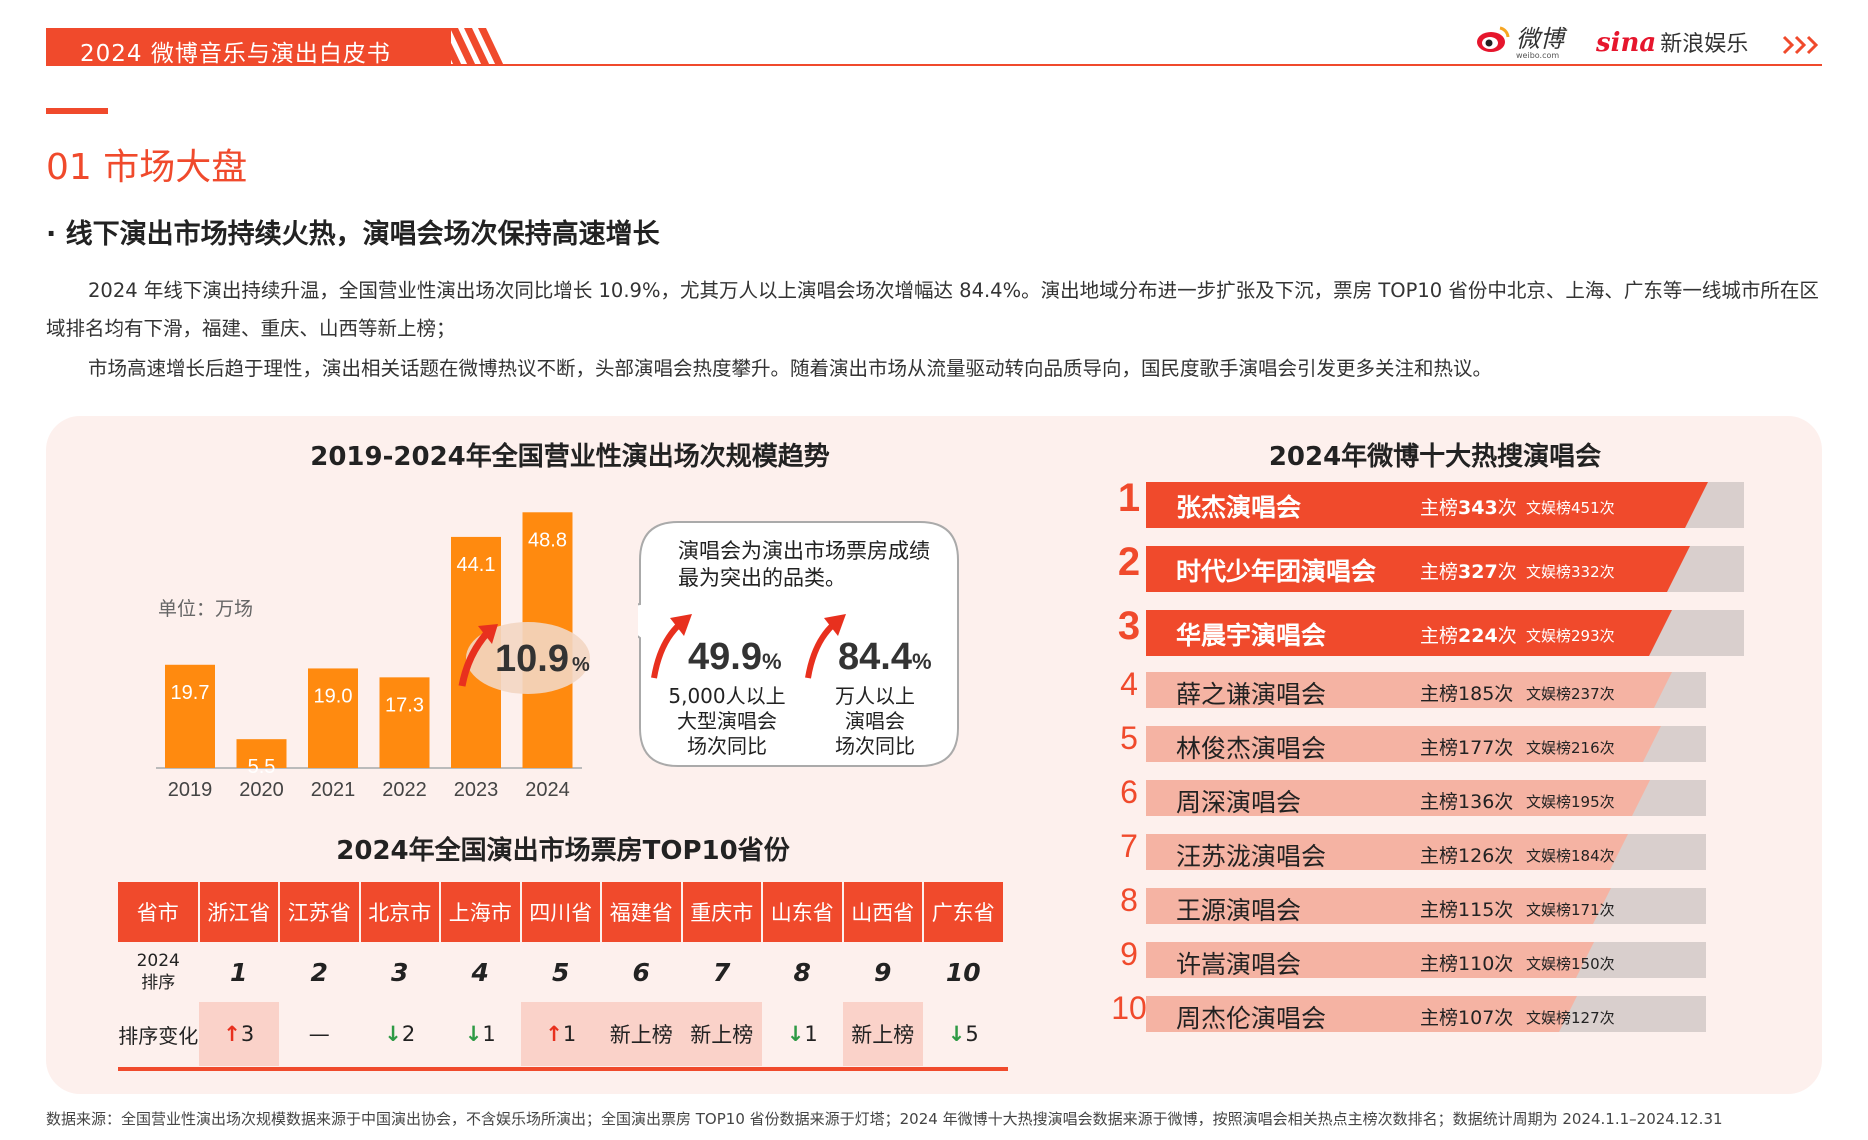 This screenshot has height=1140, width=1868. What do you see at coordinates (261, 753) in the screenshot?
I see `bar-2020` at bounding box center [261, 753].